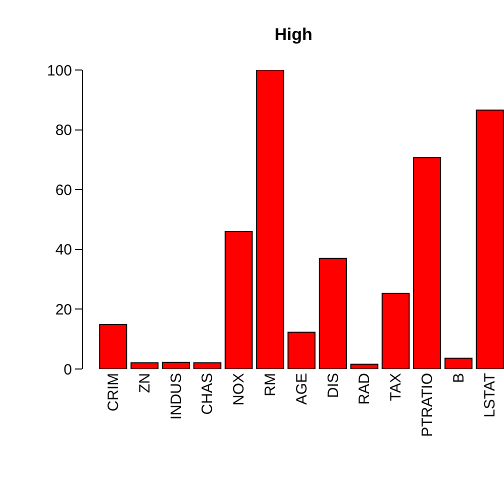  Describe the element at coordinates (63, 250) in the screenshot. I see `y-tick-label: 40` at that location.